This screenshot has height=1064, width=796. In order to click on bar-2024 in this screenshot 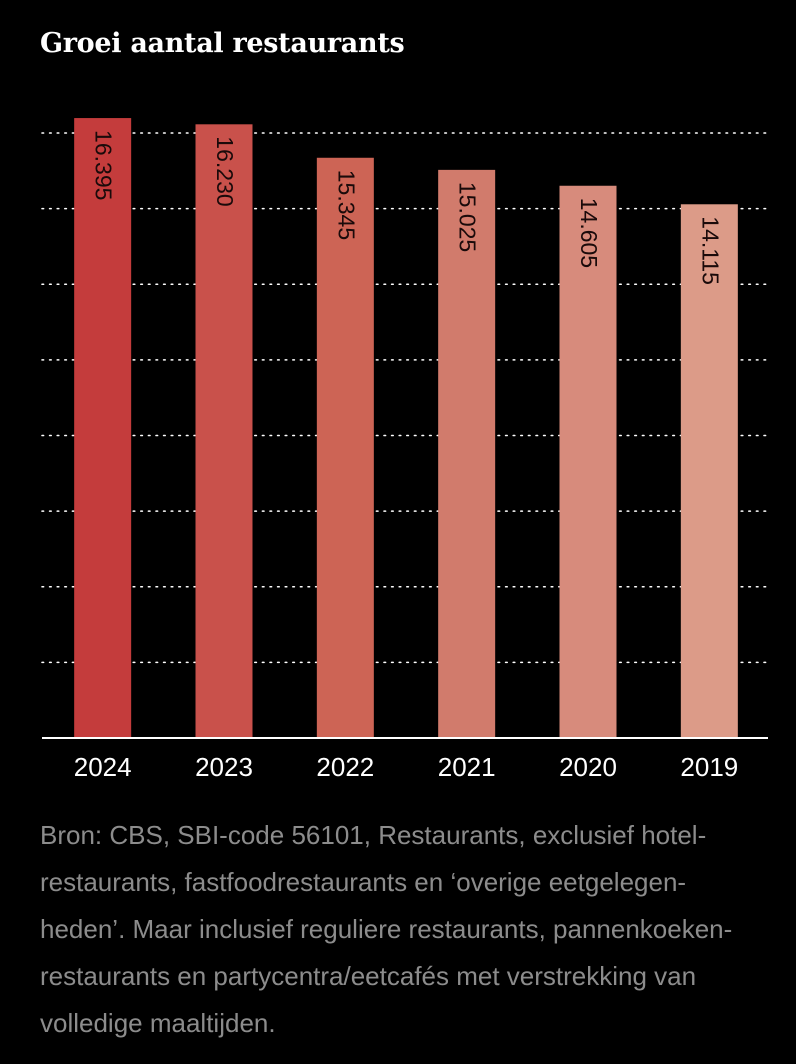, I will do `click(103, 428)`.